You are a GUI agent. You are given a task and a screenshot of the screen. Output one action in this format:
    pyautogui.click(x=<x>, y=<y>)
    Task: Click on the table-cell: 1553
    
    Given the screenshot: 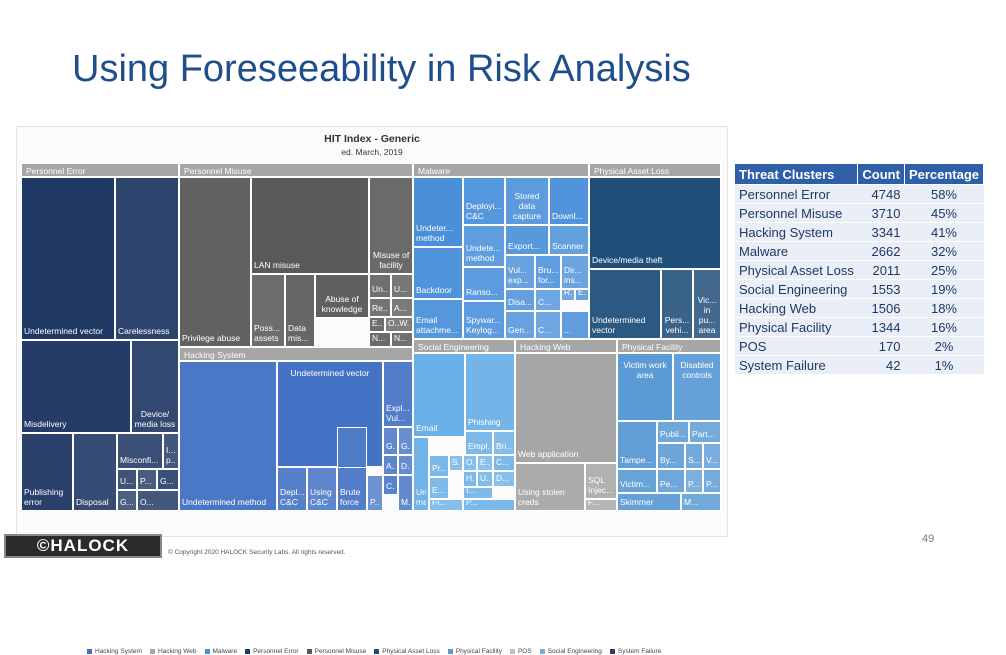 What is the action you would take?
    pyautogui.click(x=881, y=289)
    